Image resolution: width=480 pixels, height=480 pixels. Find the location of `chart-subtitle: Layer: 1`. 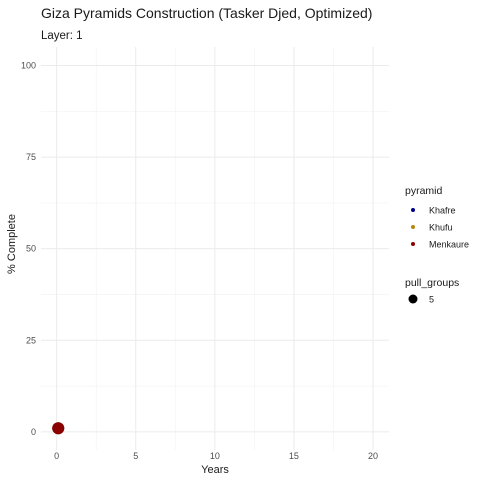

chart-subtitle: Layer: 1 is located at coordinates (62, 36).